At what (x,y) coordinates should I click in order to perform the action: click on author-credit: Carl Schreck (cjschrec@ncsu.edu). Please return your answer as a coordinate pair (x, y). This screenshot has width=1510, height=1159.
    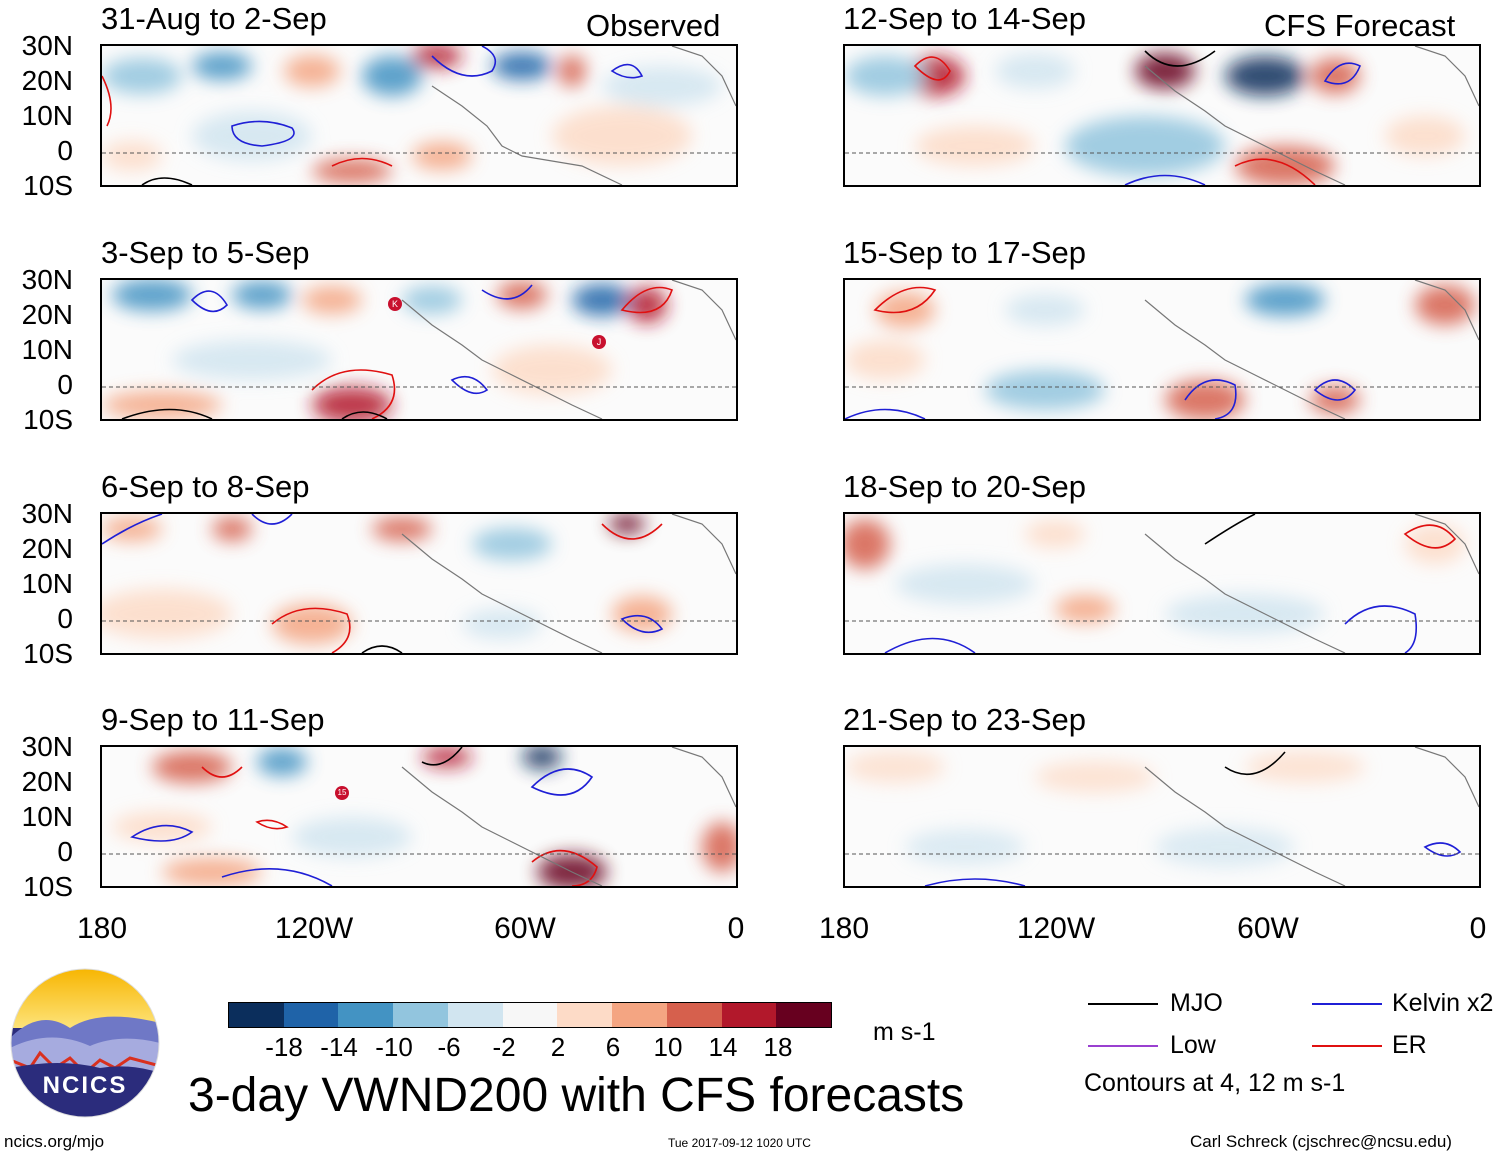
    Looking at the image, I should click on (1321, 1141).